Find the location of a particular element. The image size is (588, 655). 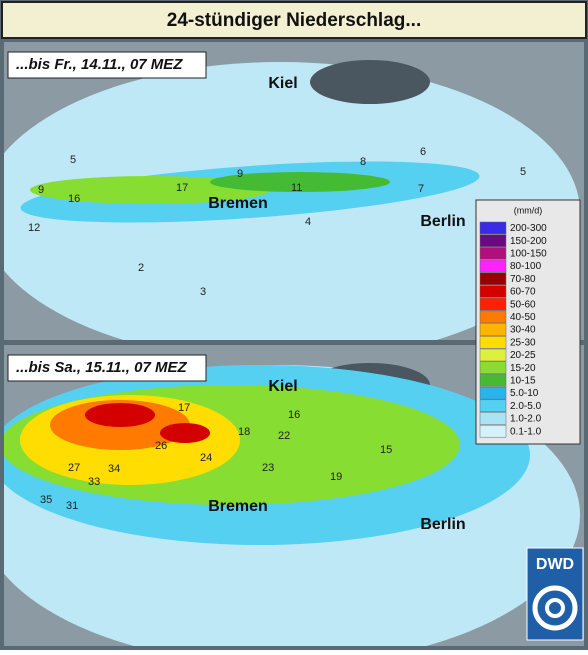

station-value: 7 is located at coordinates (421, 189).